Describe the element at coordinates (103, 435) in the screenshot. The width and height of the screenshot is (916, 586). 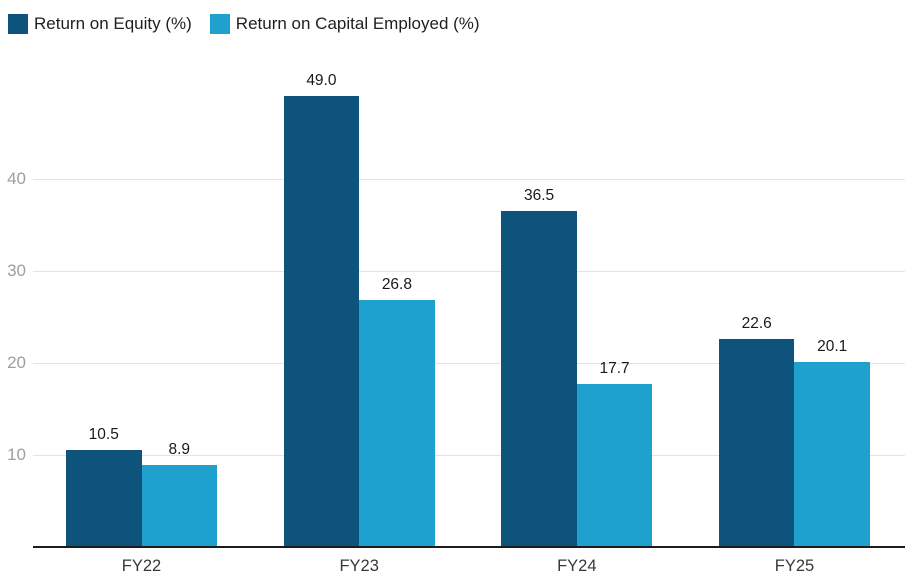
I see `value-label-roe-fy22: 10.5` at that location.